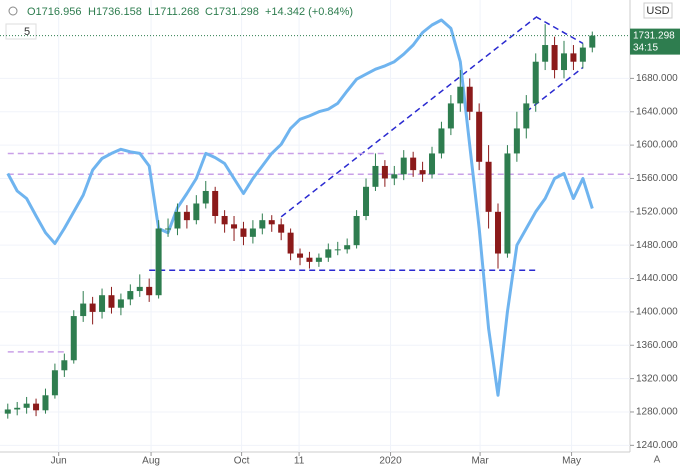 The width and height of the screenshot is (680, 473). Describe the element at coordinates (657, 412) in the screenshot. I see `y-tick-label: 1280.000` at that location.